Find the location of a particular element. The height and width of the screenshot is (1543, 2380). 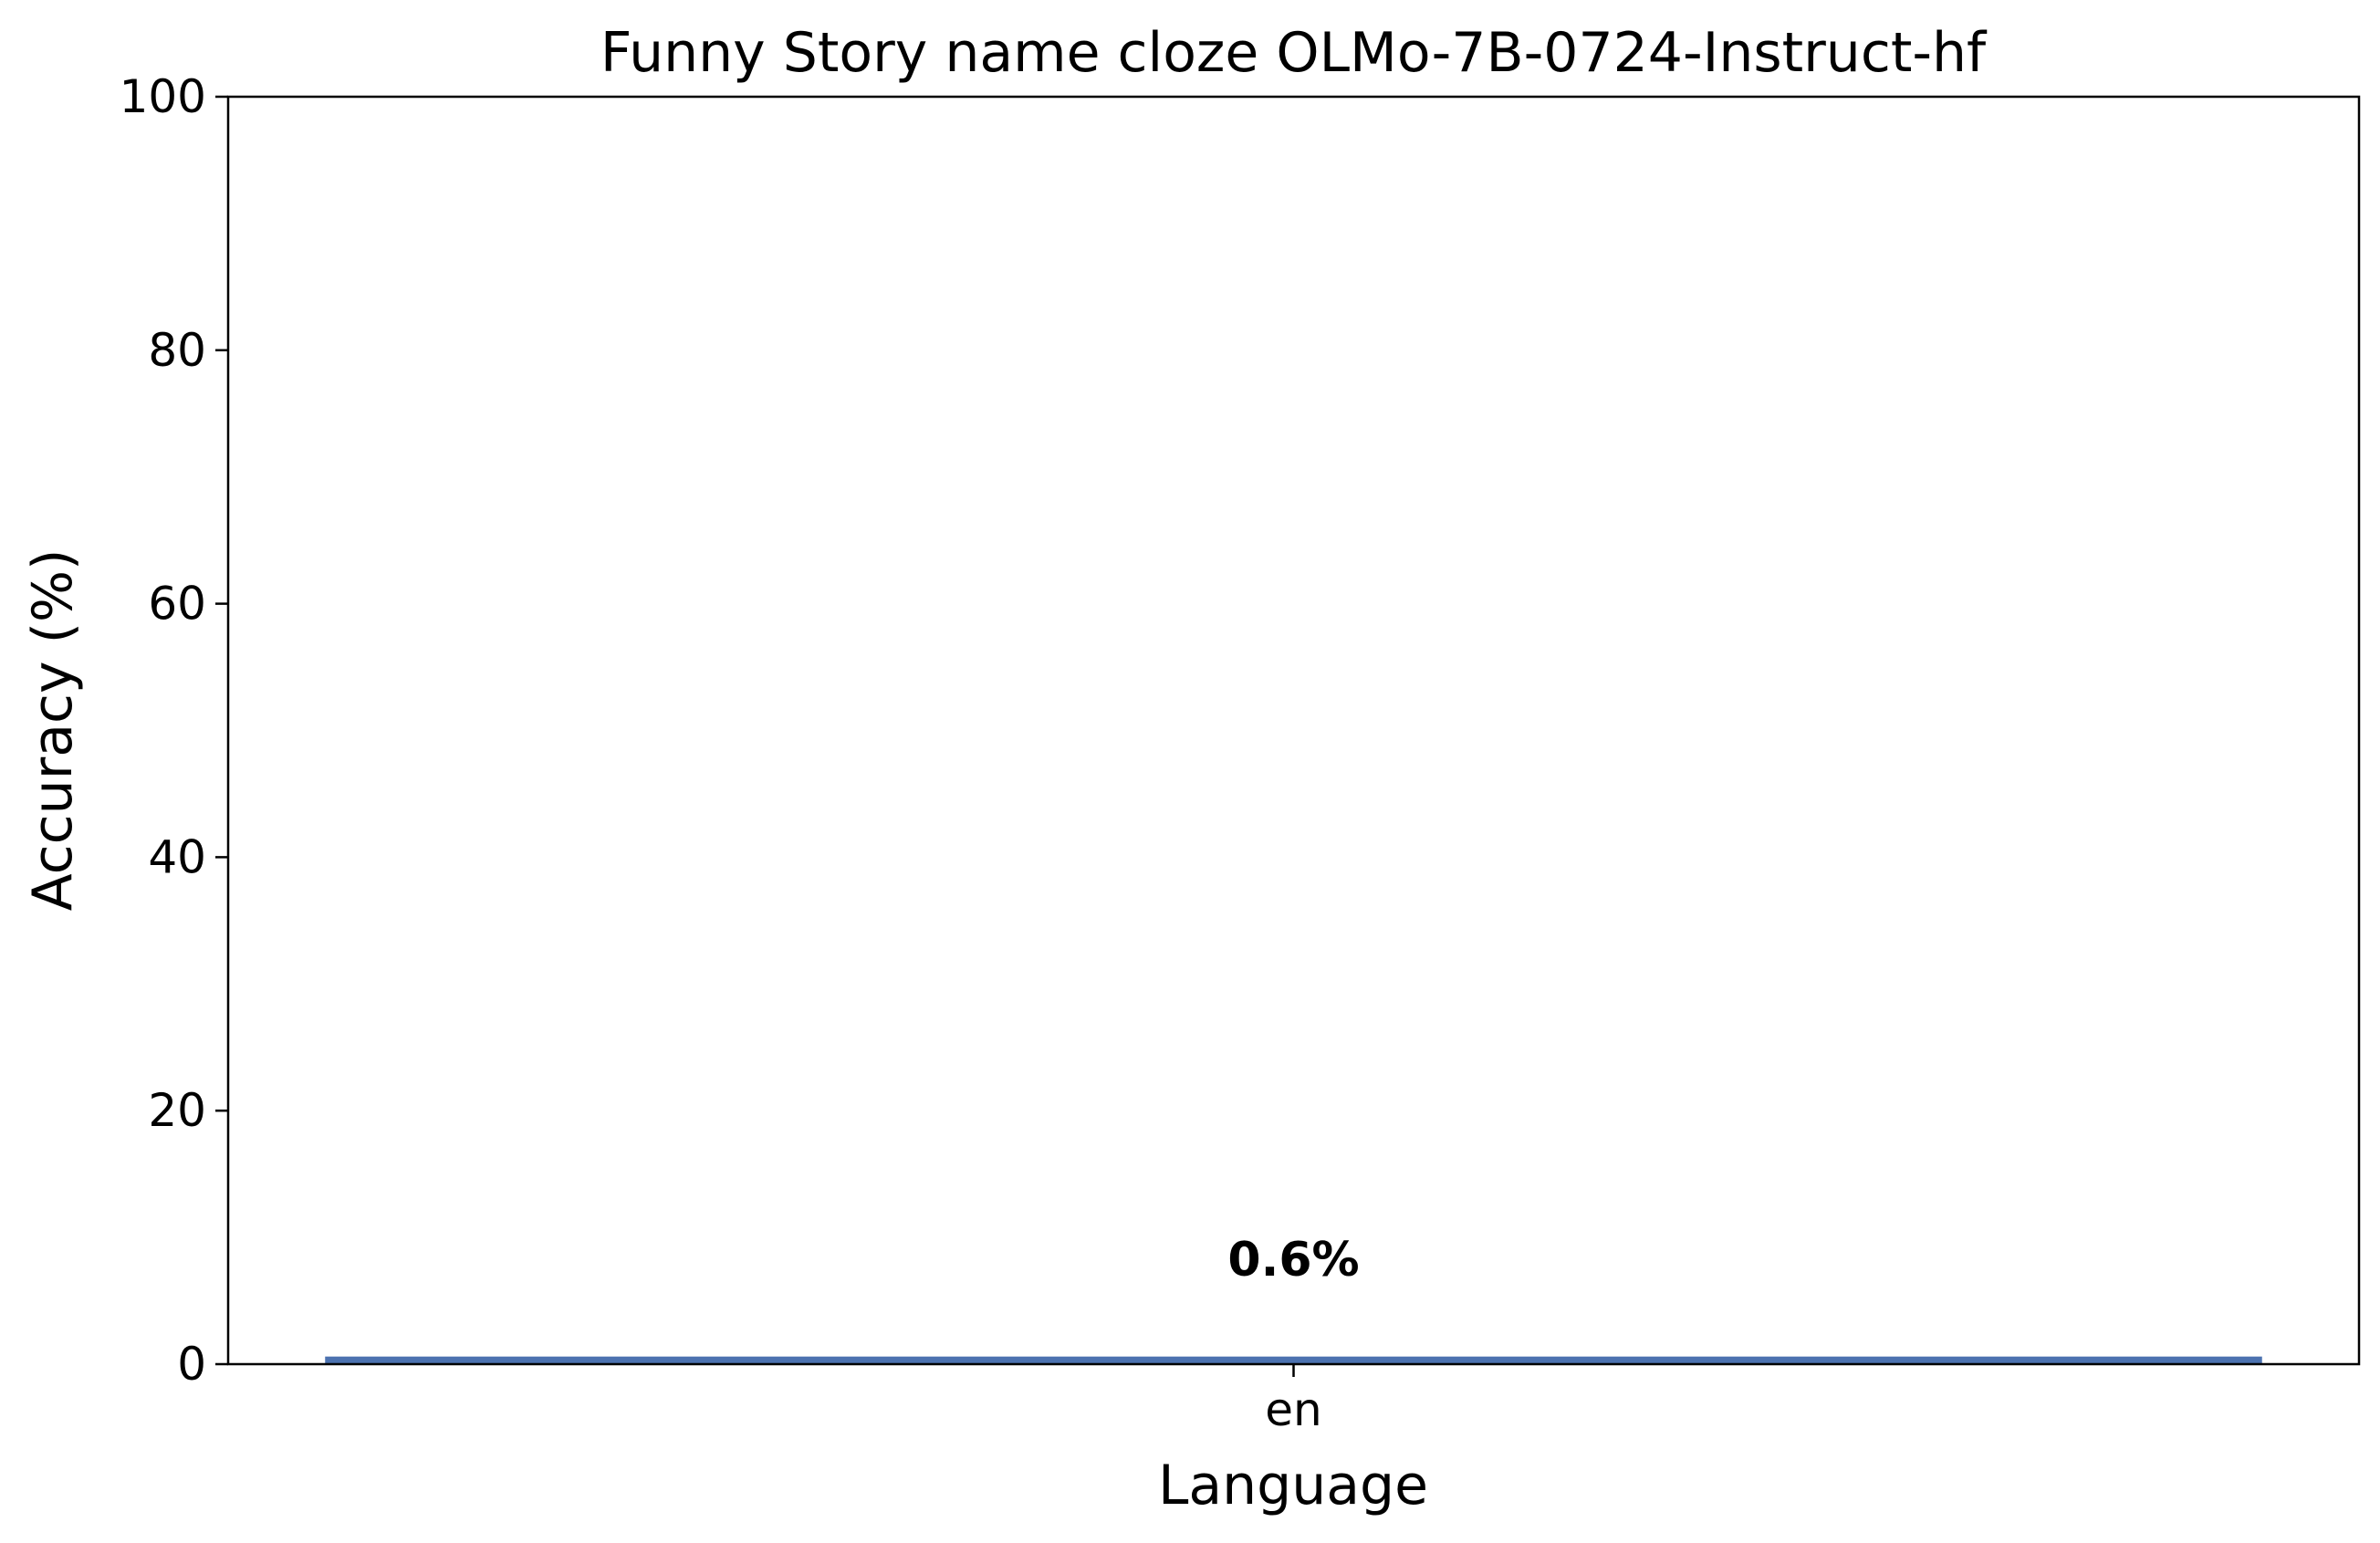

x-axis-ticks: en is located at coordinates (1293, 1400).